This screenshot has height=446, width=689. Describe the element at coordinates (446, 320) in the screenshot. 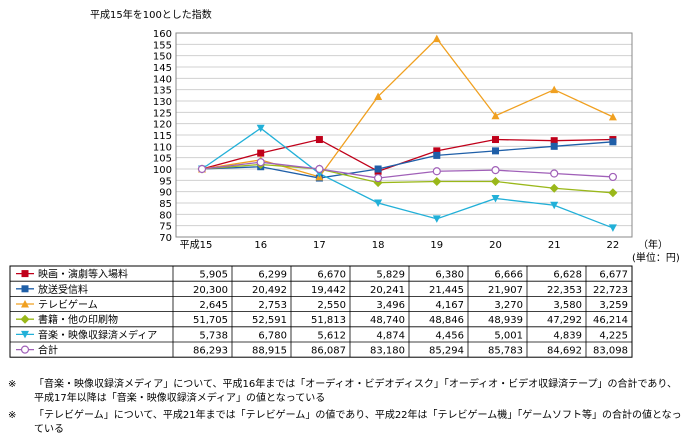

I see `table-cell: 48,846` at that location.